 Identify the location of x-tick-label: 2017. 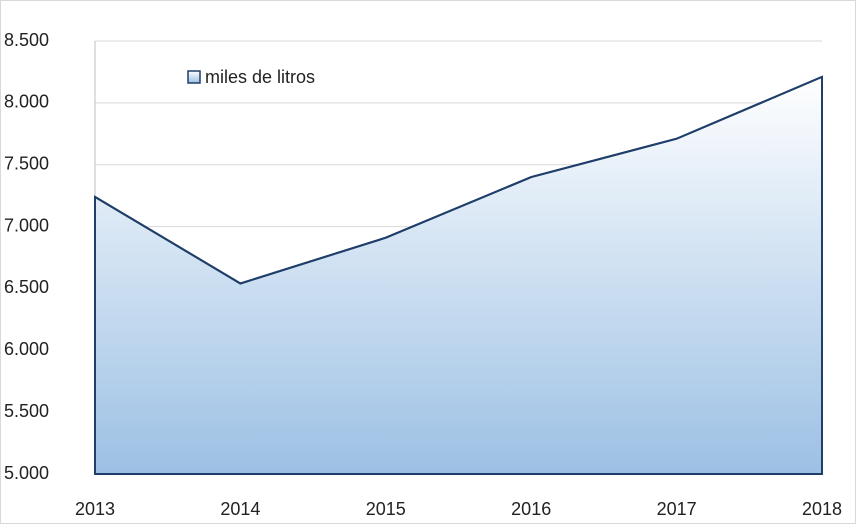
(677, 509).